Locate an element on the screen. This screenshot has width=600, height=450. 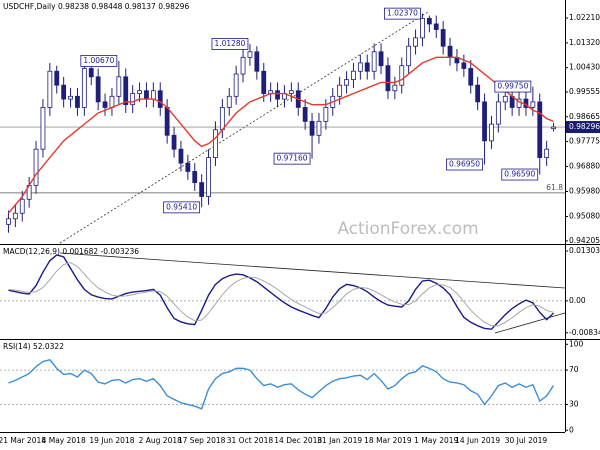
y-tick-label: 0.00 is located at coordinates (577, 300).